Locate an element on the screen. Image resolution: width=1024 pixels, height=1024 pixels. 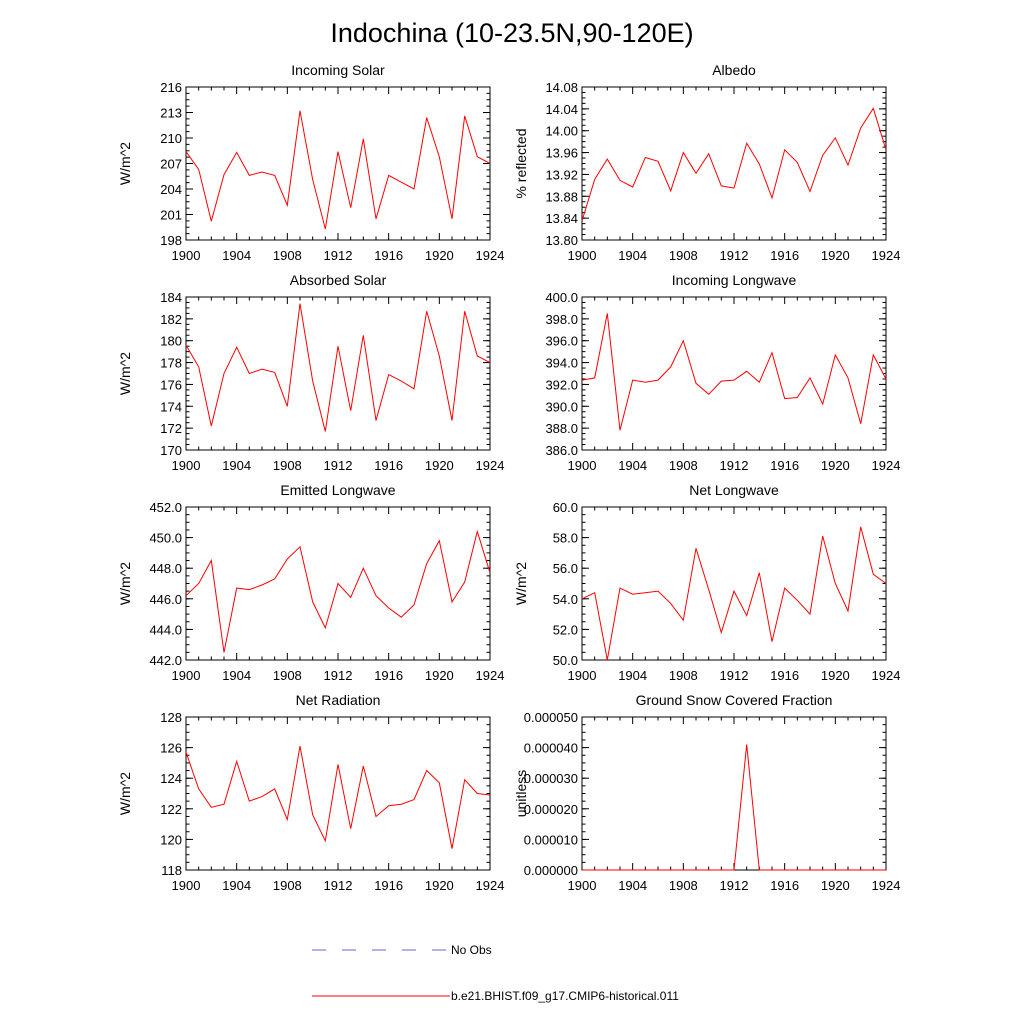
y-tick-label: 452.0 is located at coordinates (165, 507).